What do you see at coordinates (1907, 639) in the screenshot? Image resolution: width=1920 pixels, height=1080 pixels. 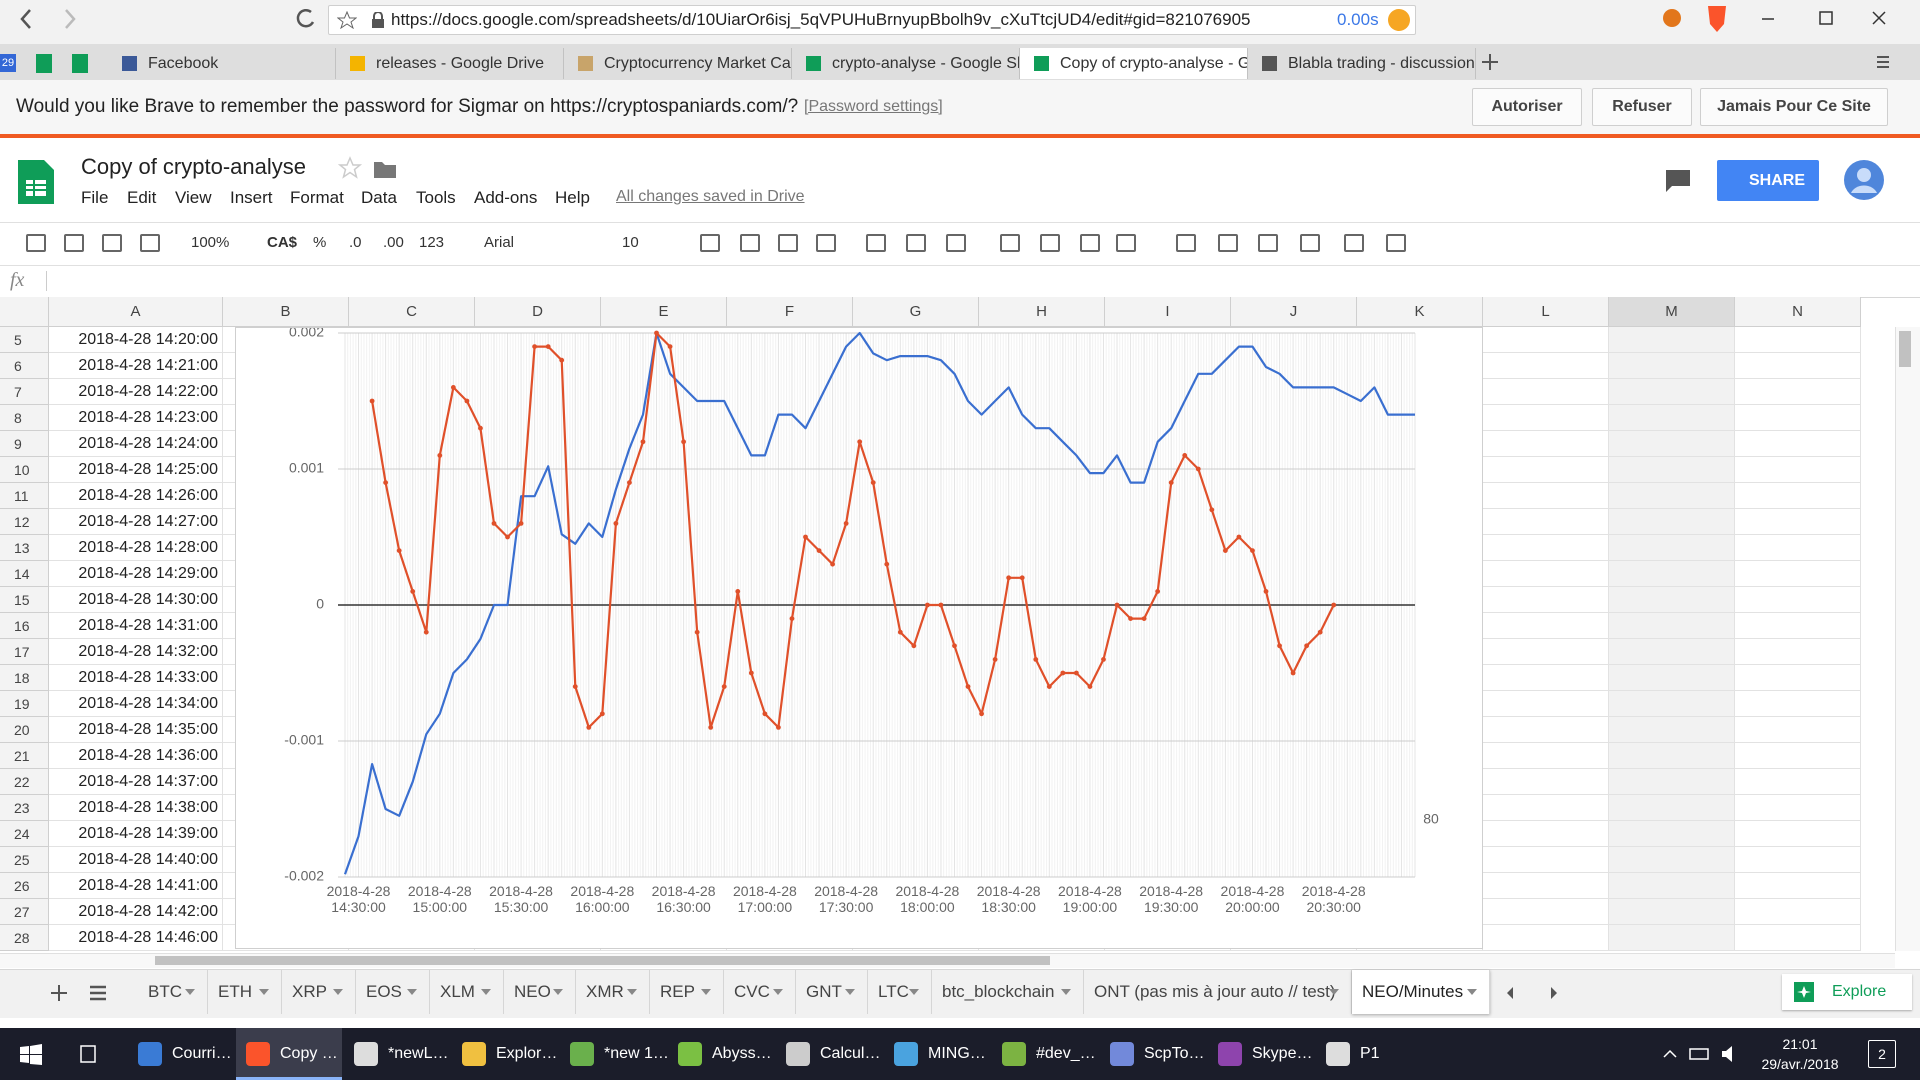 I see `vertical-scrollbar` at bounding box center [1907, 639].